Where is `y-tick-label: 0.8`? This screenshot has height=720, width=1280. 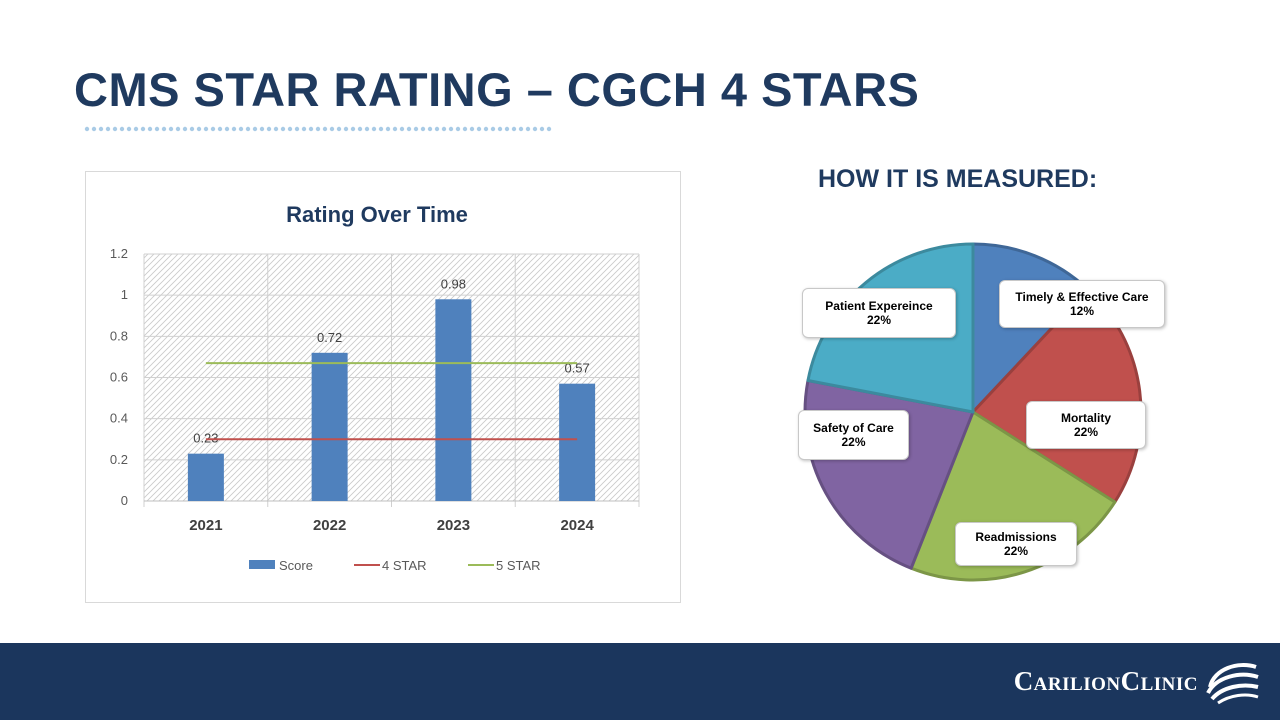
y-tick-label: 0.8 is located at coordinates (119, 335).